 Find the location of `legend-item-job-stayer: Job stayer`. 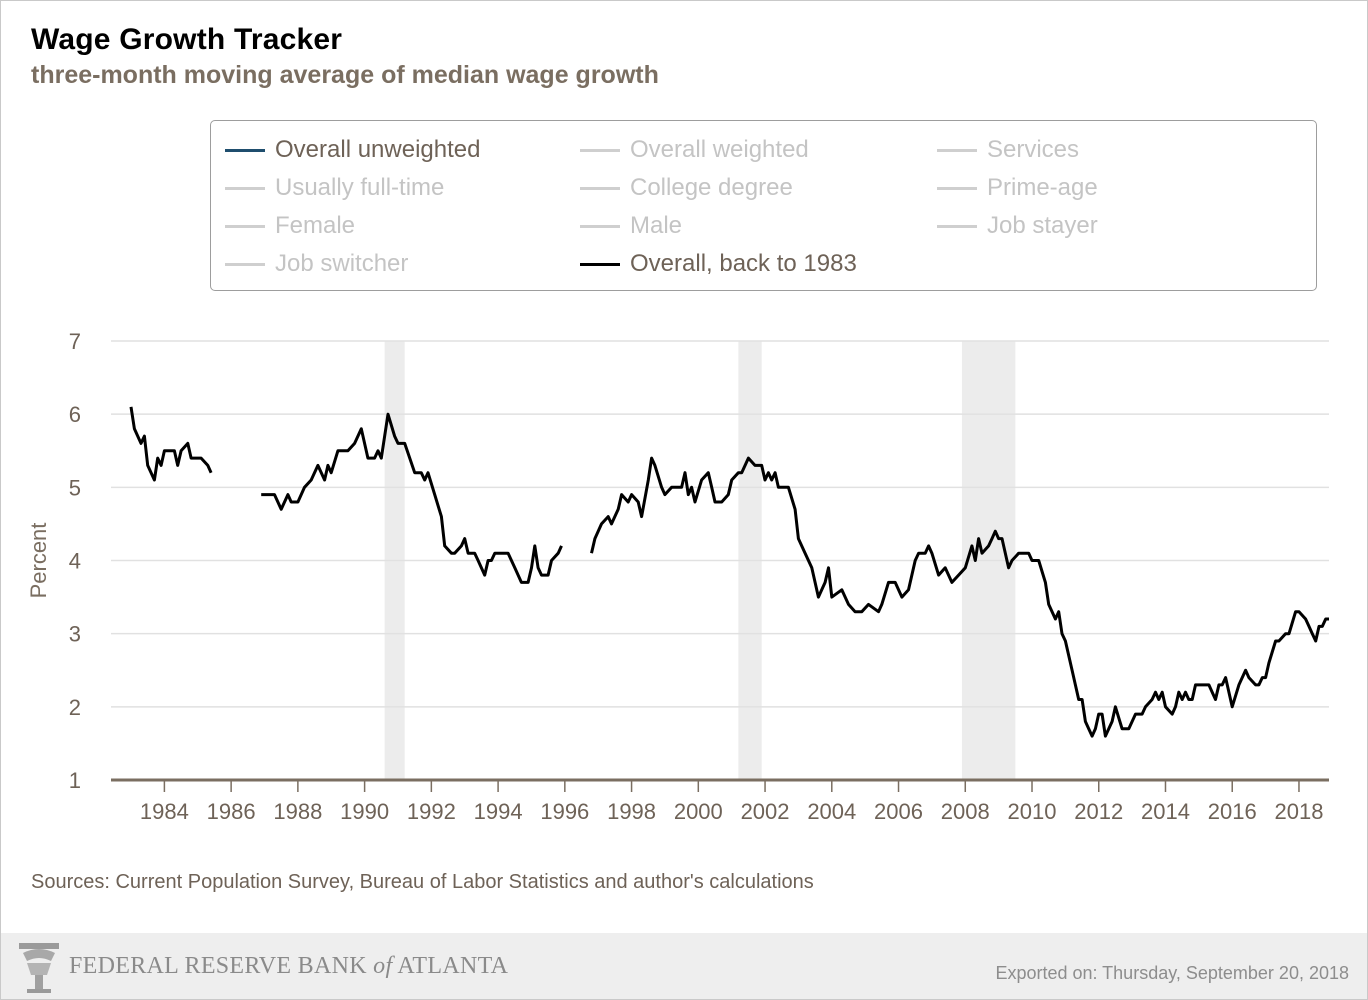

legend-item-job-stayer: Job stayer is located at coordinates (1017, 226).